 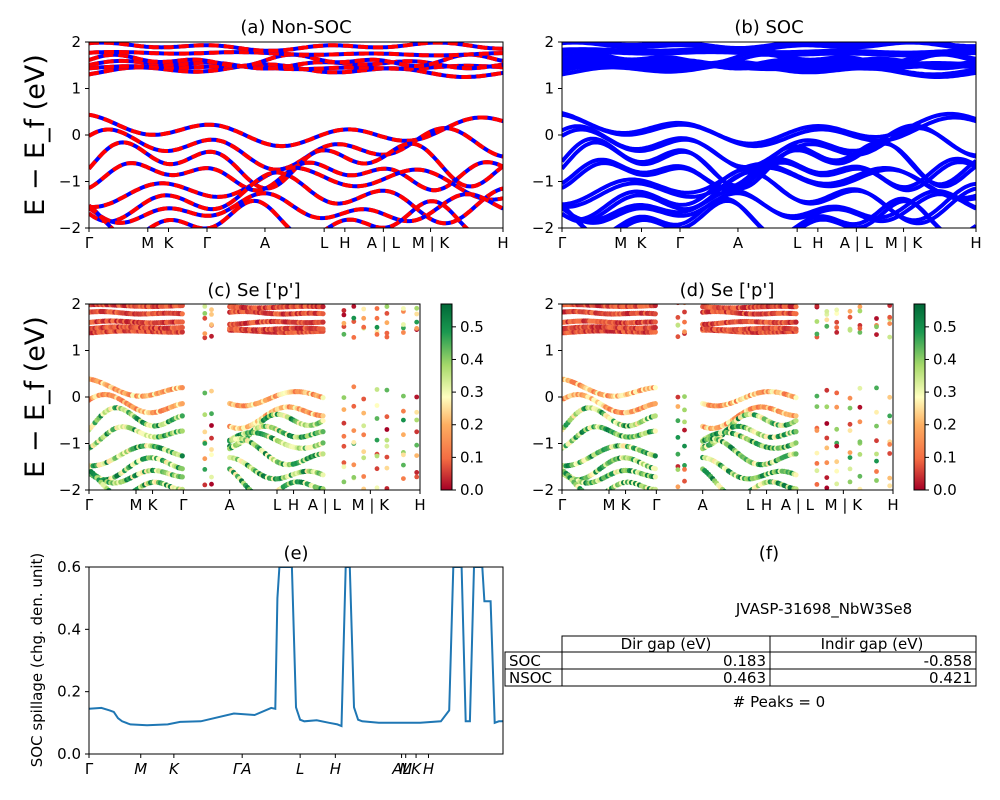 I want to click on panel-d-ytick-label: −2, so click(x=543, y=490).